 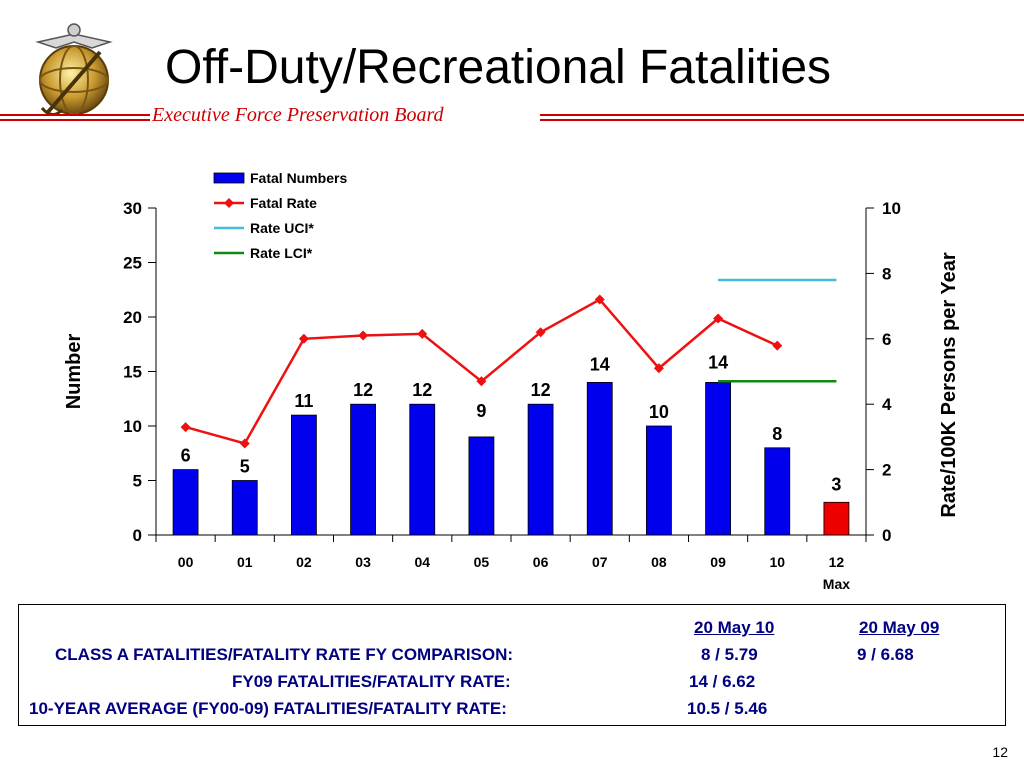 I want to click on x-tick-label: 05, so click(x=482, y=562).